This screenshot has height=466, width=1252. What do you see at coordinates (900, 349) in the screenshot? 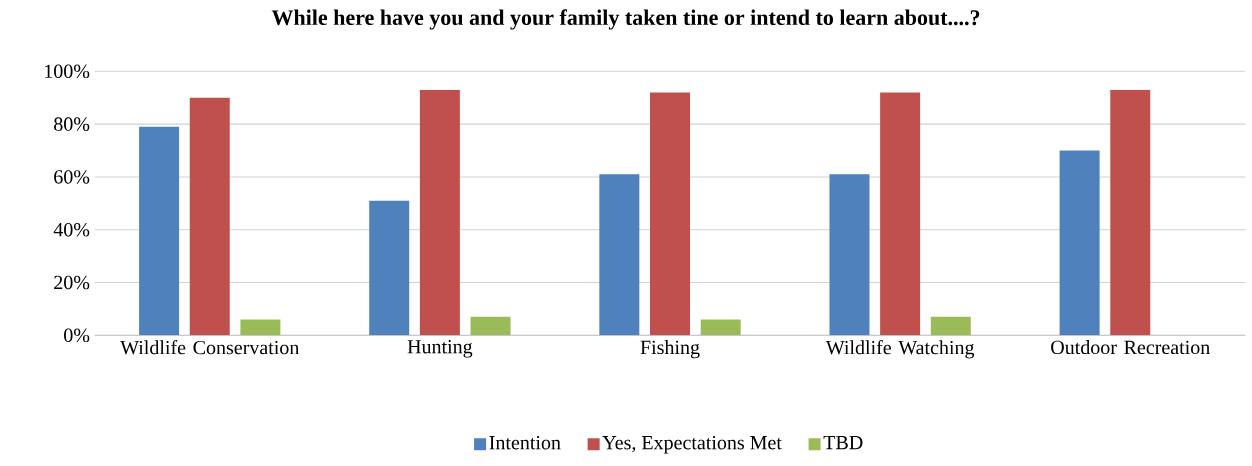
I see `x-tick-label: Wildlife Watching` at bounding box center [900, 349].